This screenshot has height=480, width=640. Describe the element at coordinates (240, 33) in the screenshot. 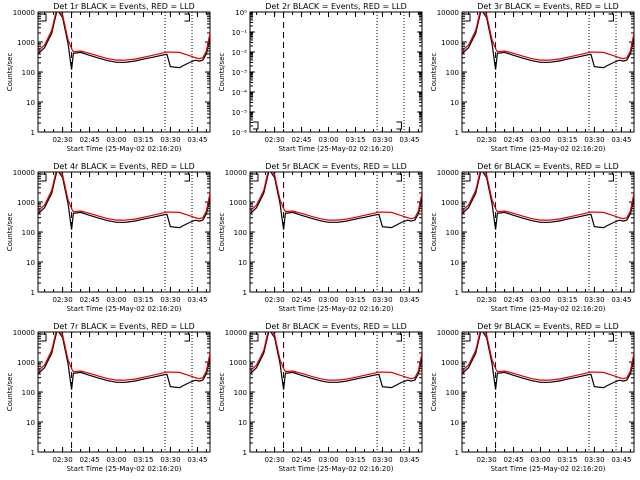

I see `y-tick-label: 10⁻¹` at that location.